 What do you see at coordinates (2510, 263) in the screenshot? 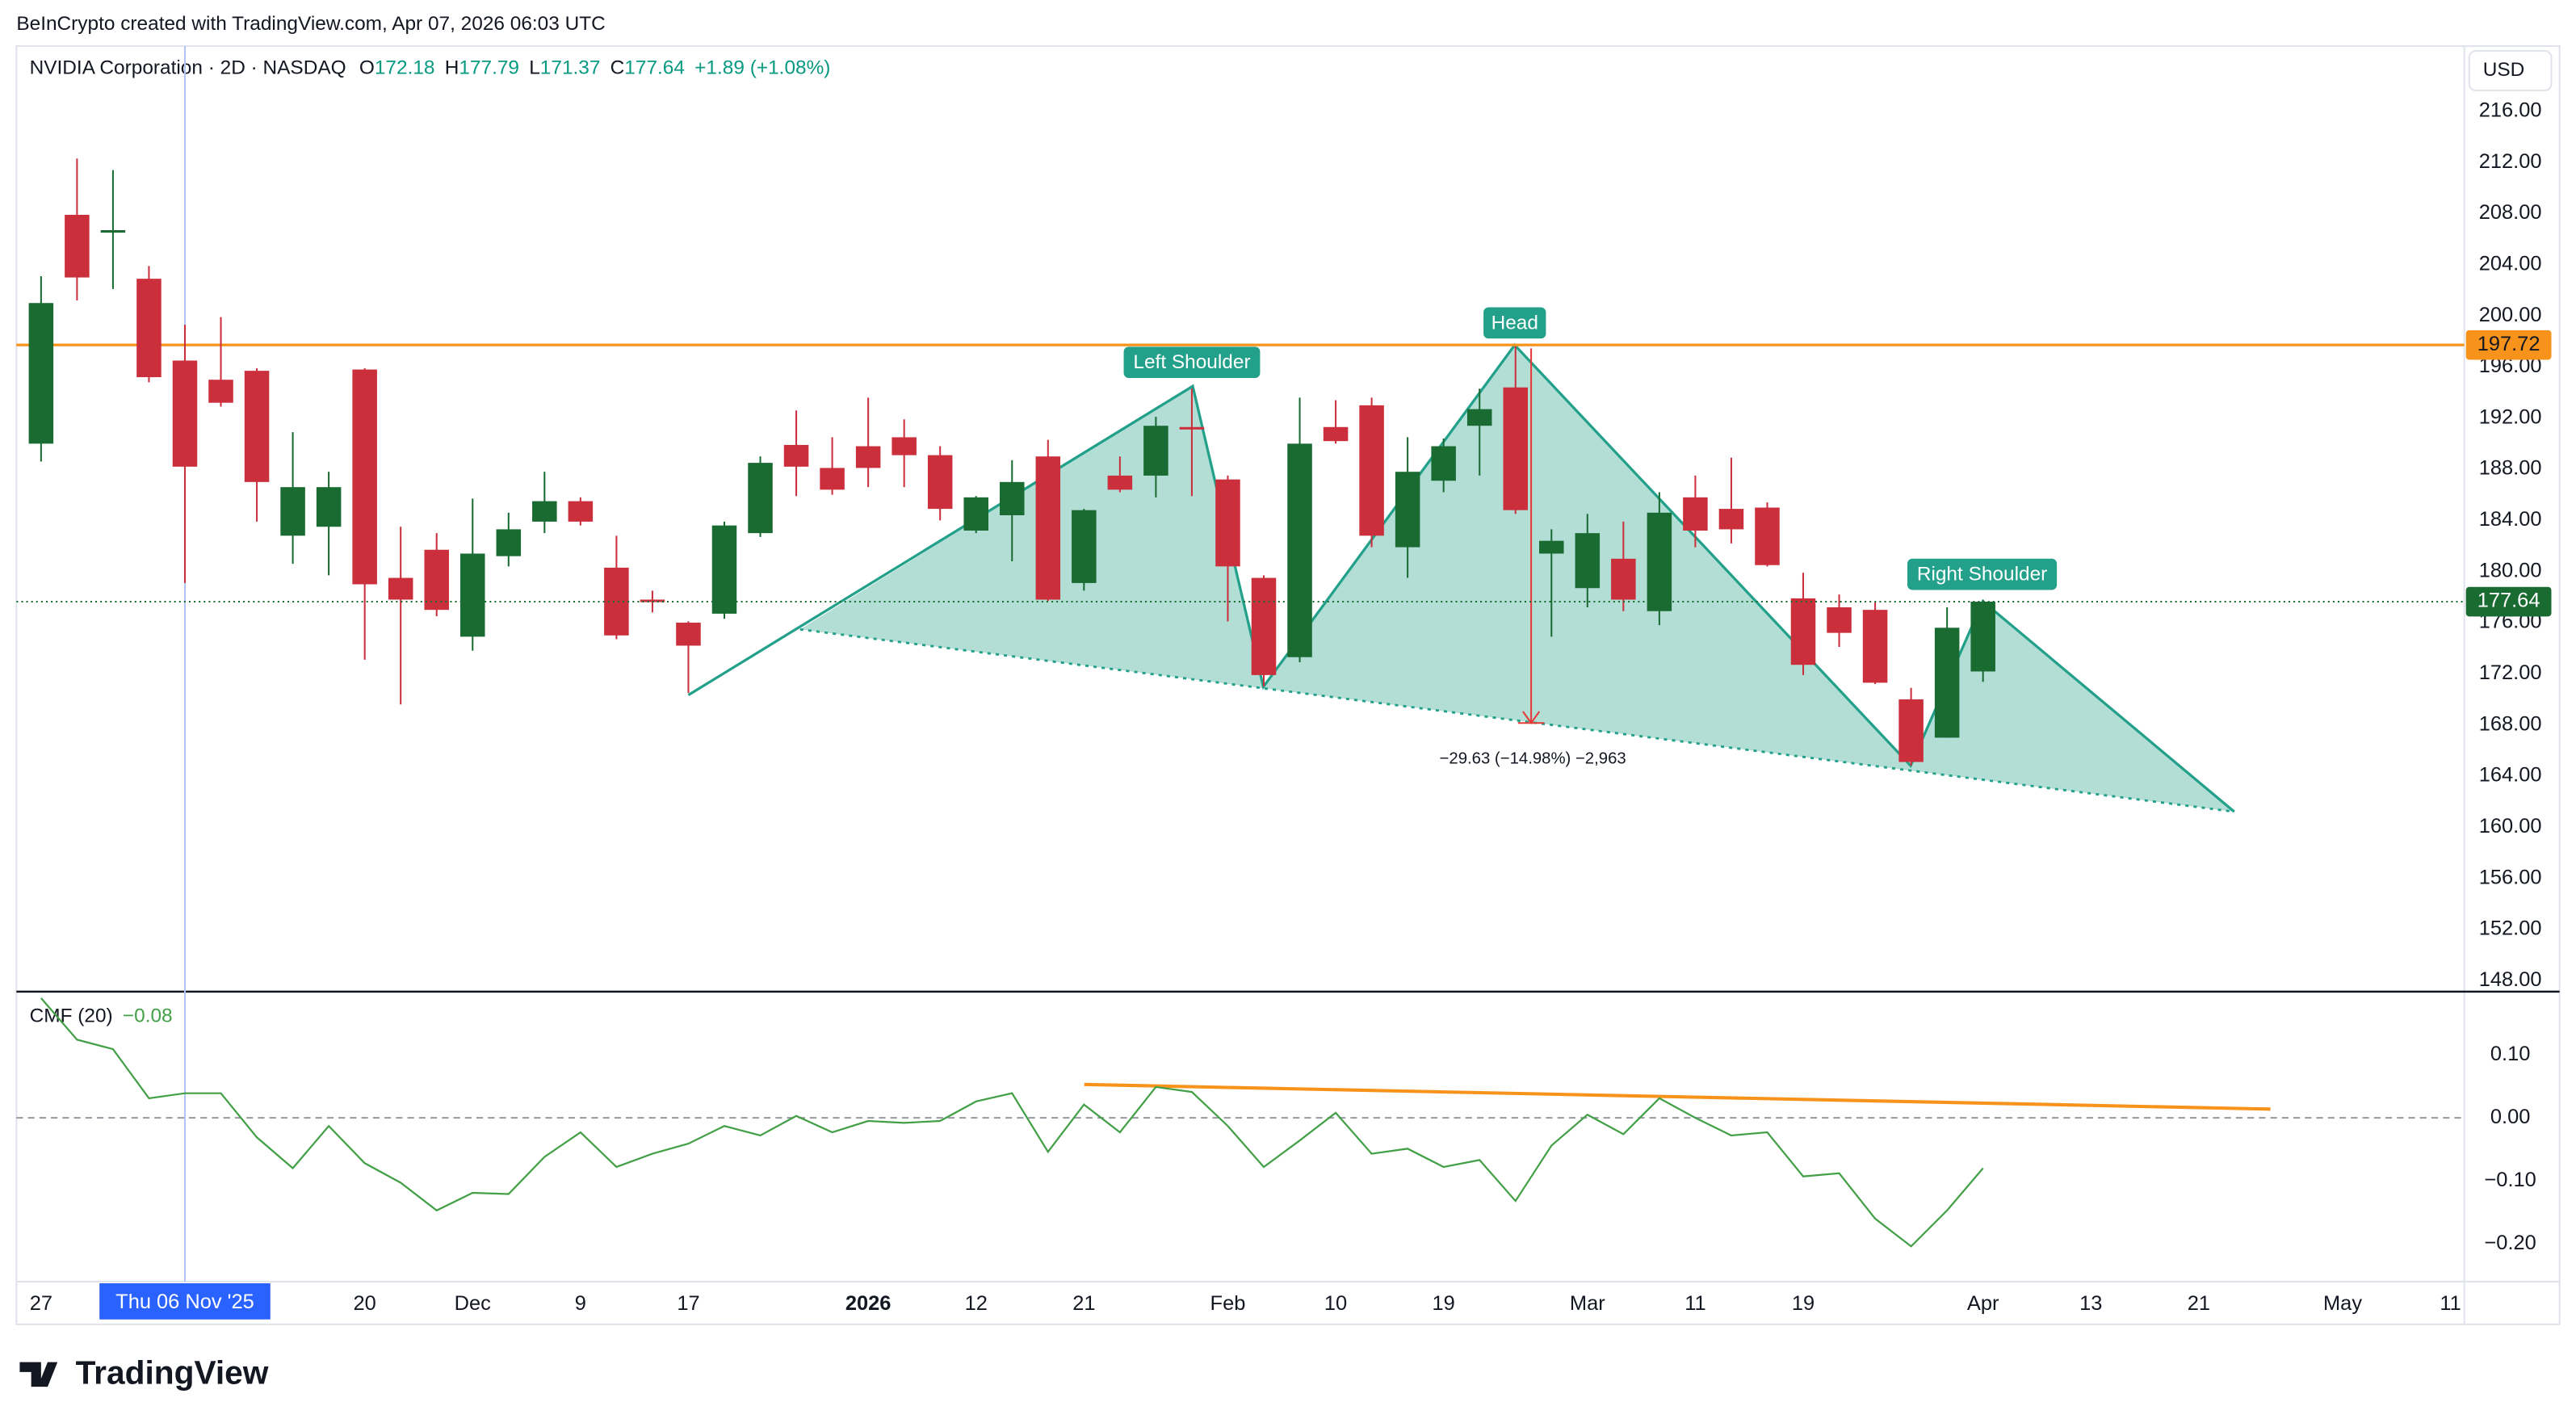
I see `y-tick-label: 204.00` at bounding box center [2510, 263].